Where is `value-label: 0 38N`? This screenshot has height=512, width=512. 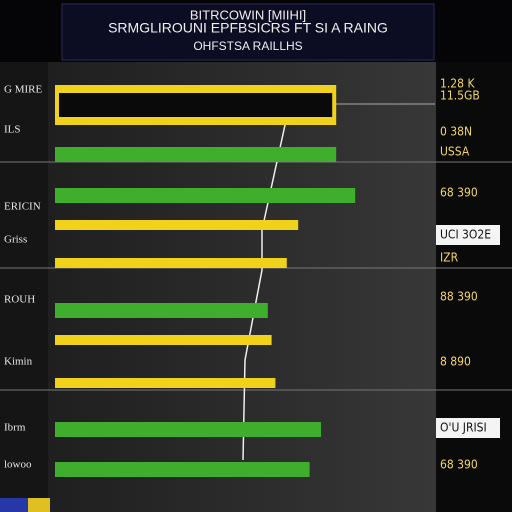
value-label: 0 38N is located at coordinates (456, 132).